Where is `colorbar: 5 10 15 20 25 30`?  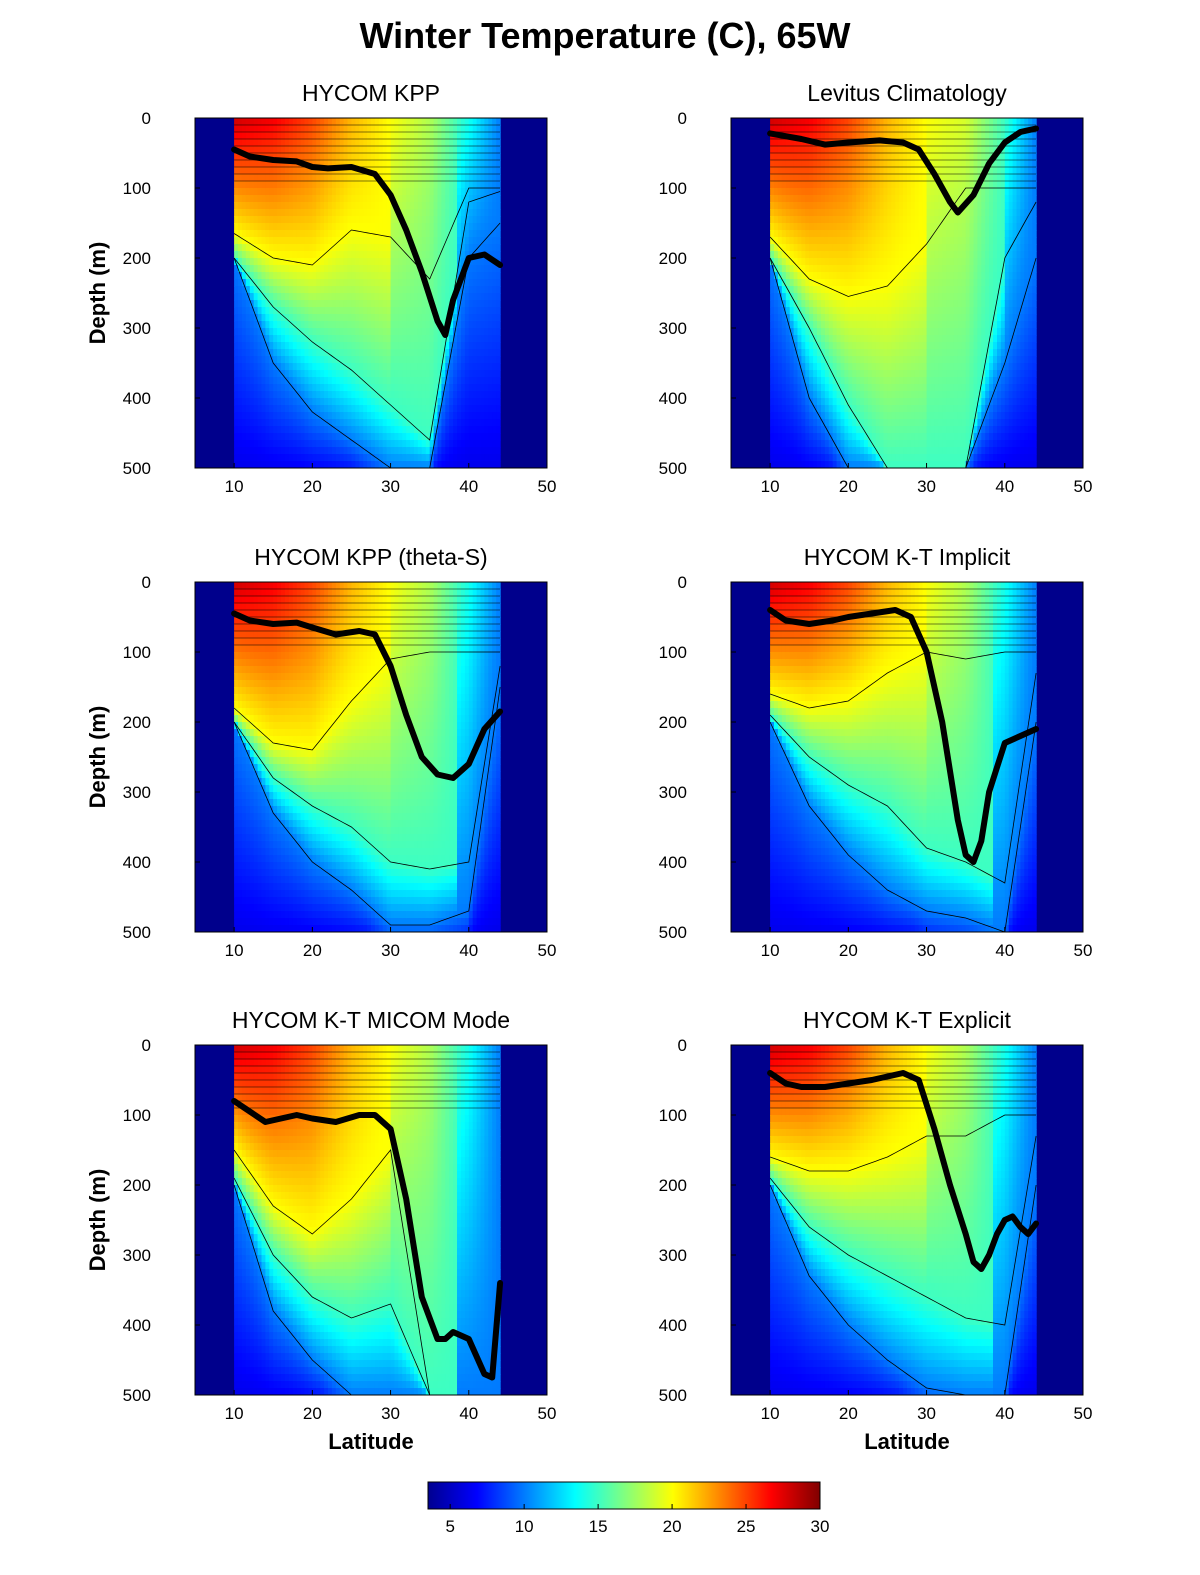
colorbar: 5 10 15 20 25 30 is located at coordinates (628, 1508).